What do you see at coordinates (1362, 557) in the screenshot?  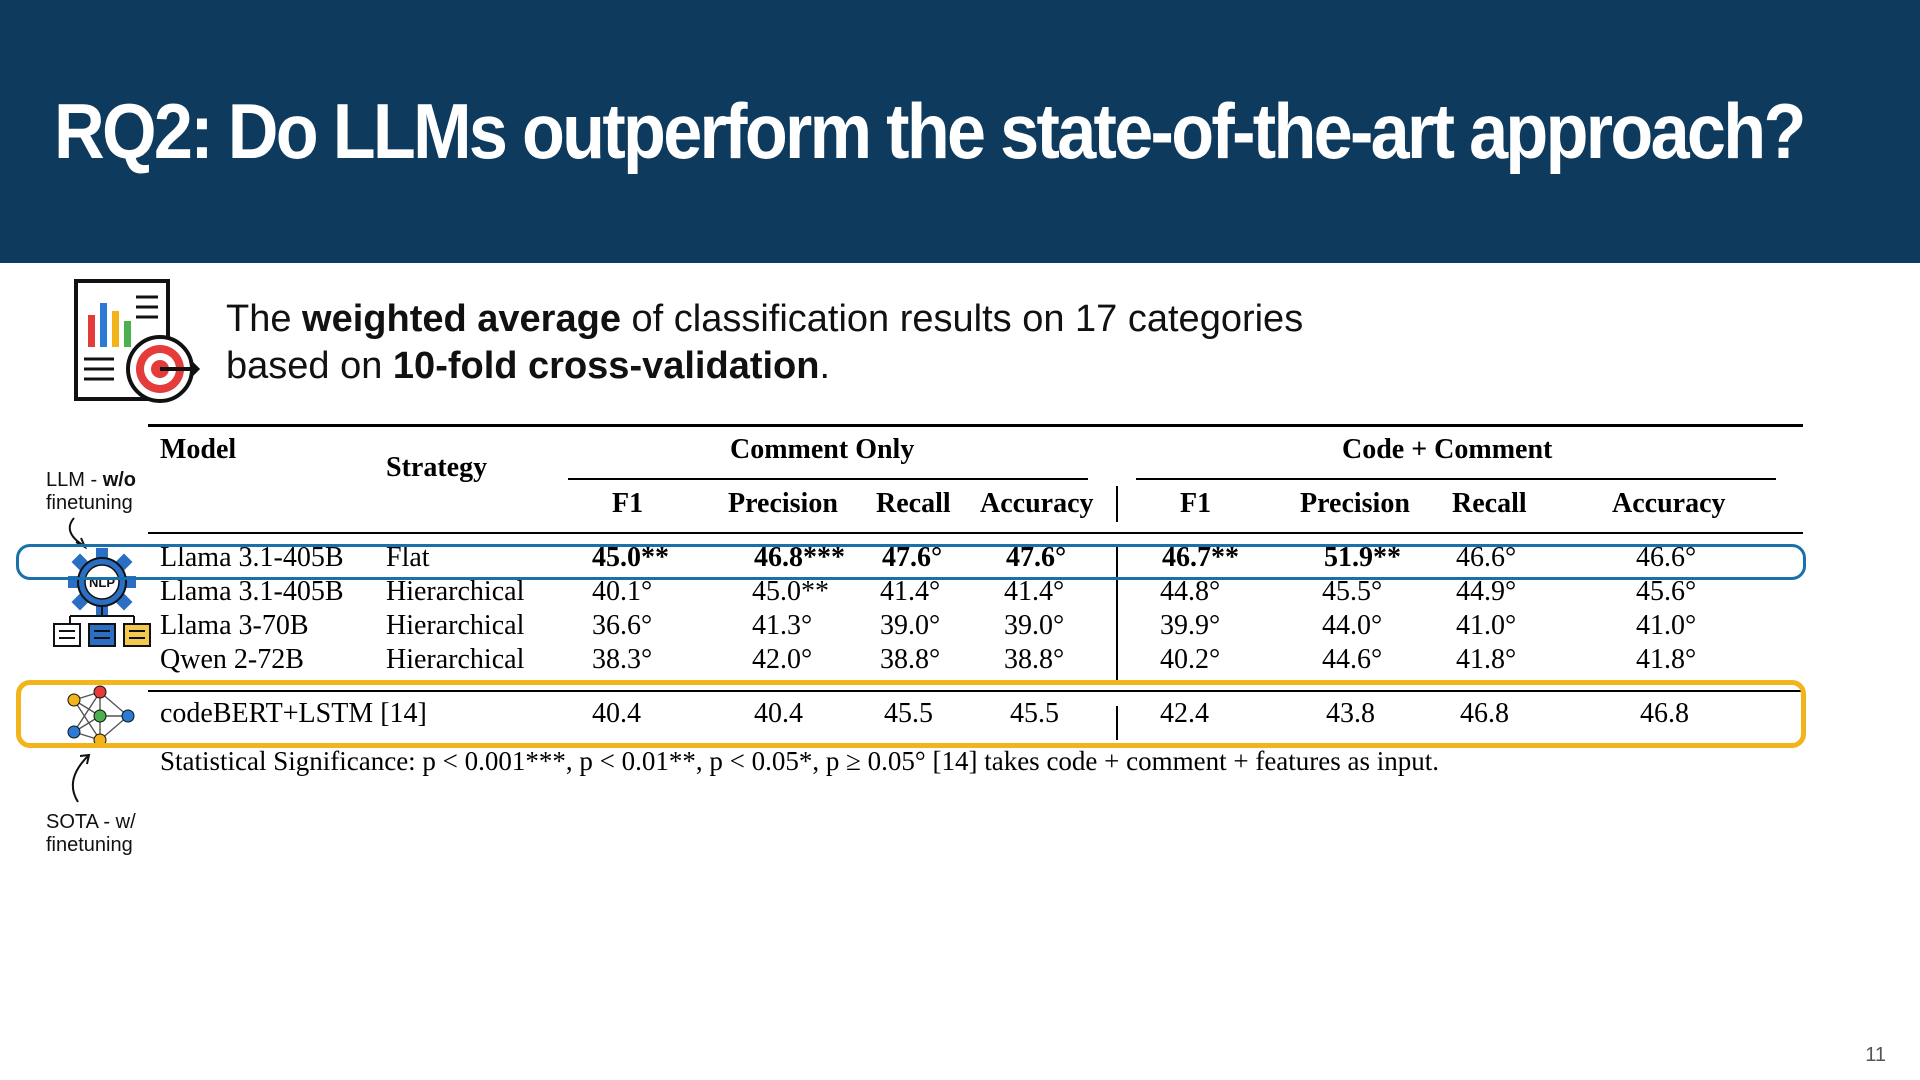 I see `table-cell: 51.9**` at bounding box center [1362, 557].